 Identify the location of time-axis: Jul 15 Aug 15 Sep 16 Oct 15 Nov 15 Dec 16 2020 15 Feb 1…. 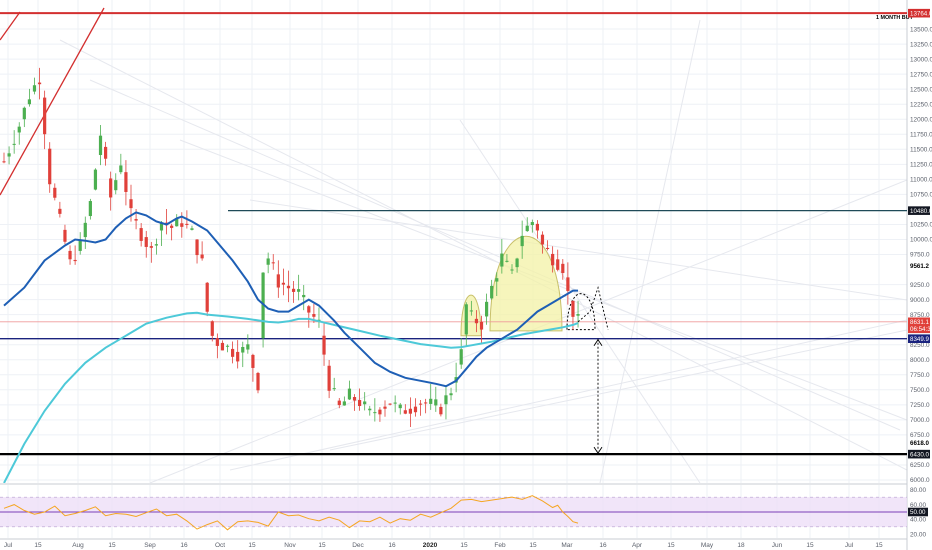
(443, 545).